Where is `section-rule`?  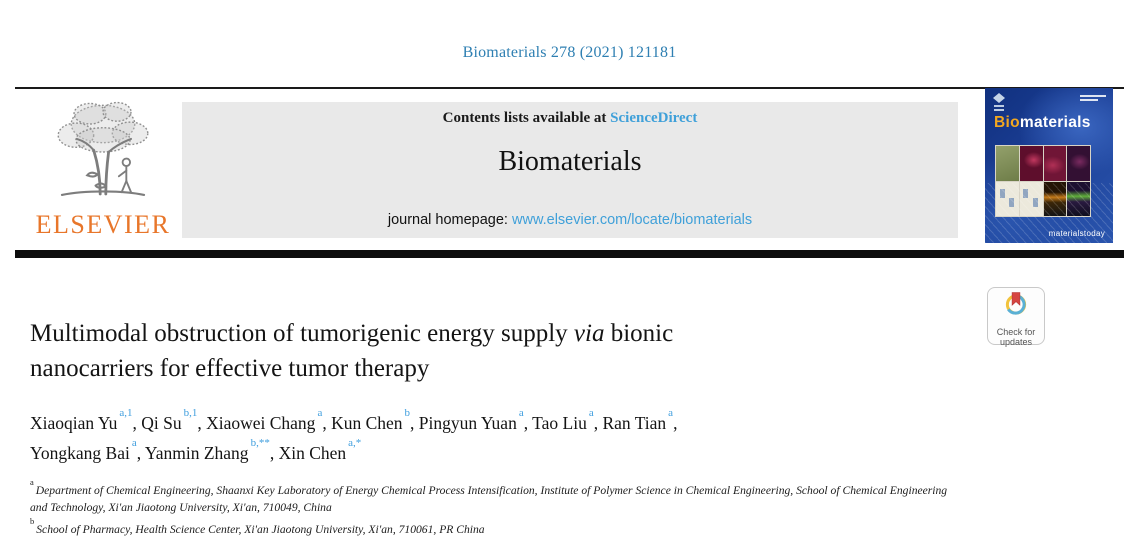 section-rule is located at coordinates (569, 254).